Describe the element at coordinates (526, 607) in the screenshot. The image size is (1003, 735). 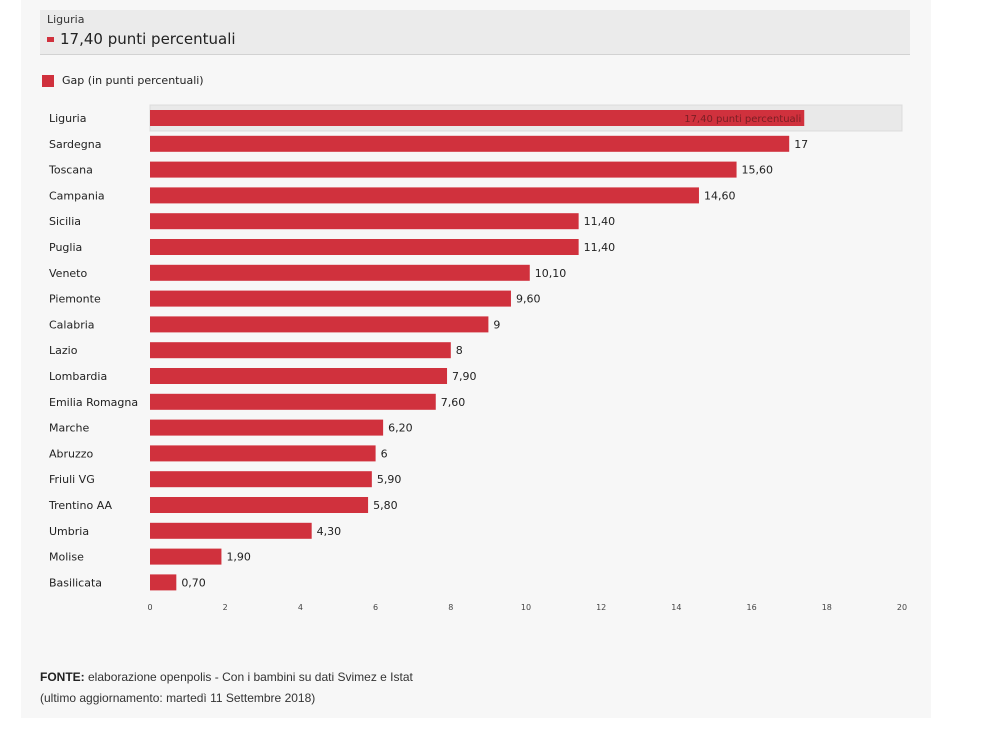
I see `x-tick-label: 10` at that location.